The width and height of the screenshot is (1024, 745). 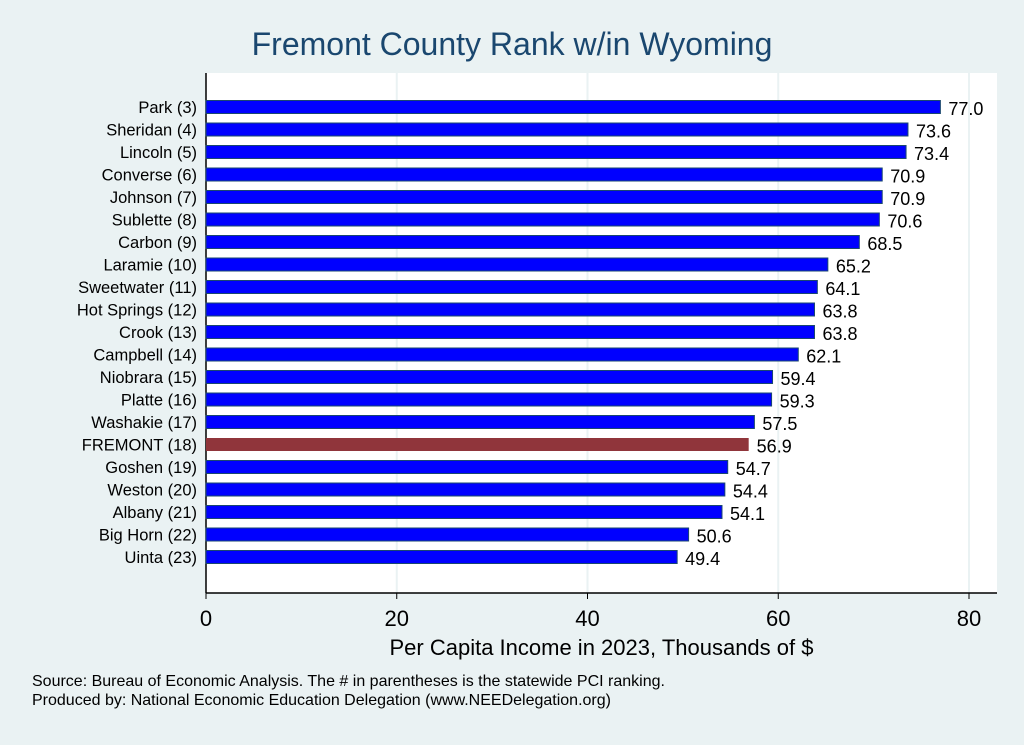 I want to click on data-label: 77.0, so click(x=965, y=109).